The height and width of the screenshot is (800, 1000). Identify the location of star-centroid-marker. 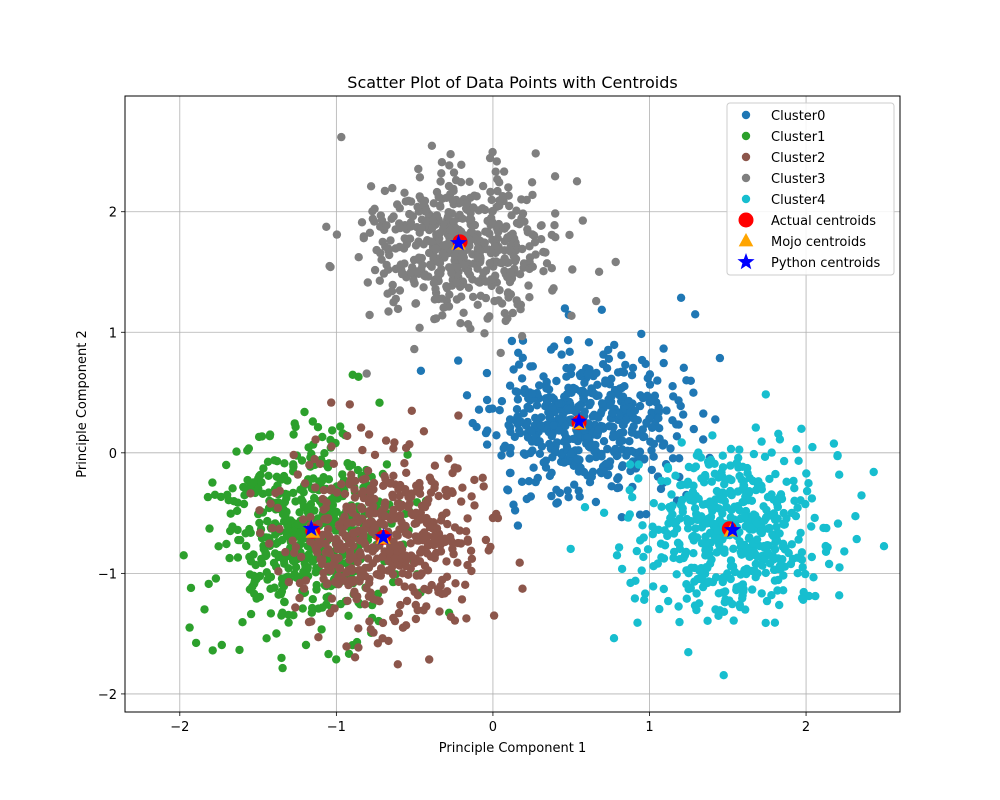
(579, 420).